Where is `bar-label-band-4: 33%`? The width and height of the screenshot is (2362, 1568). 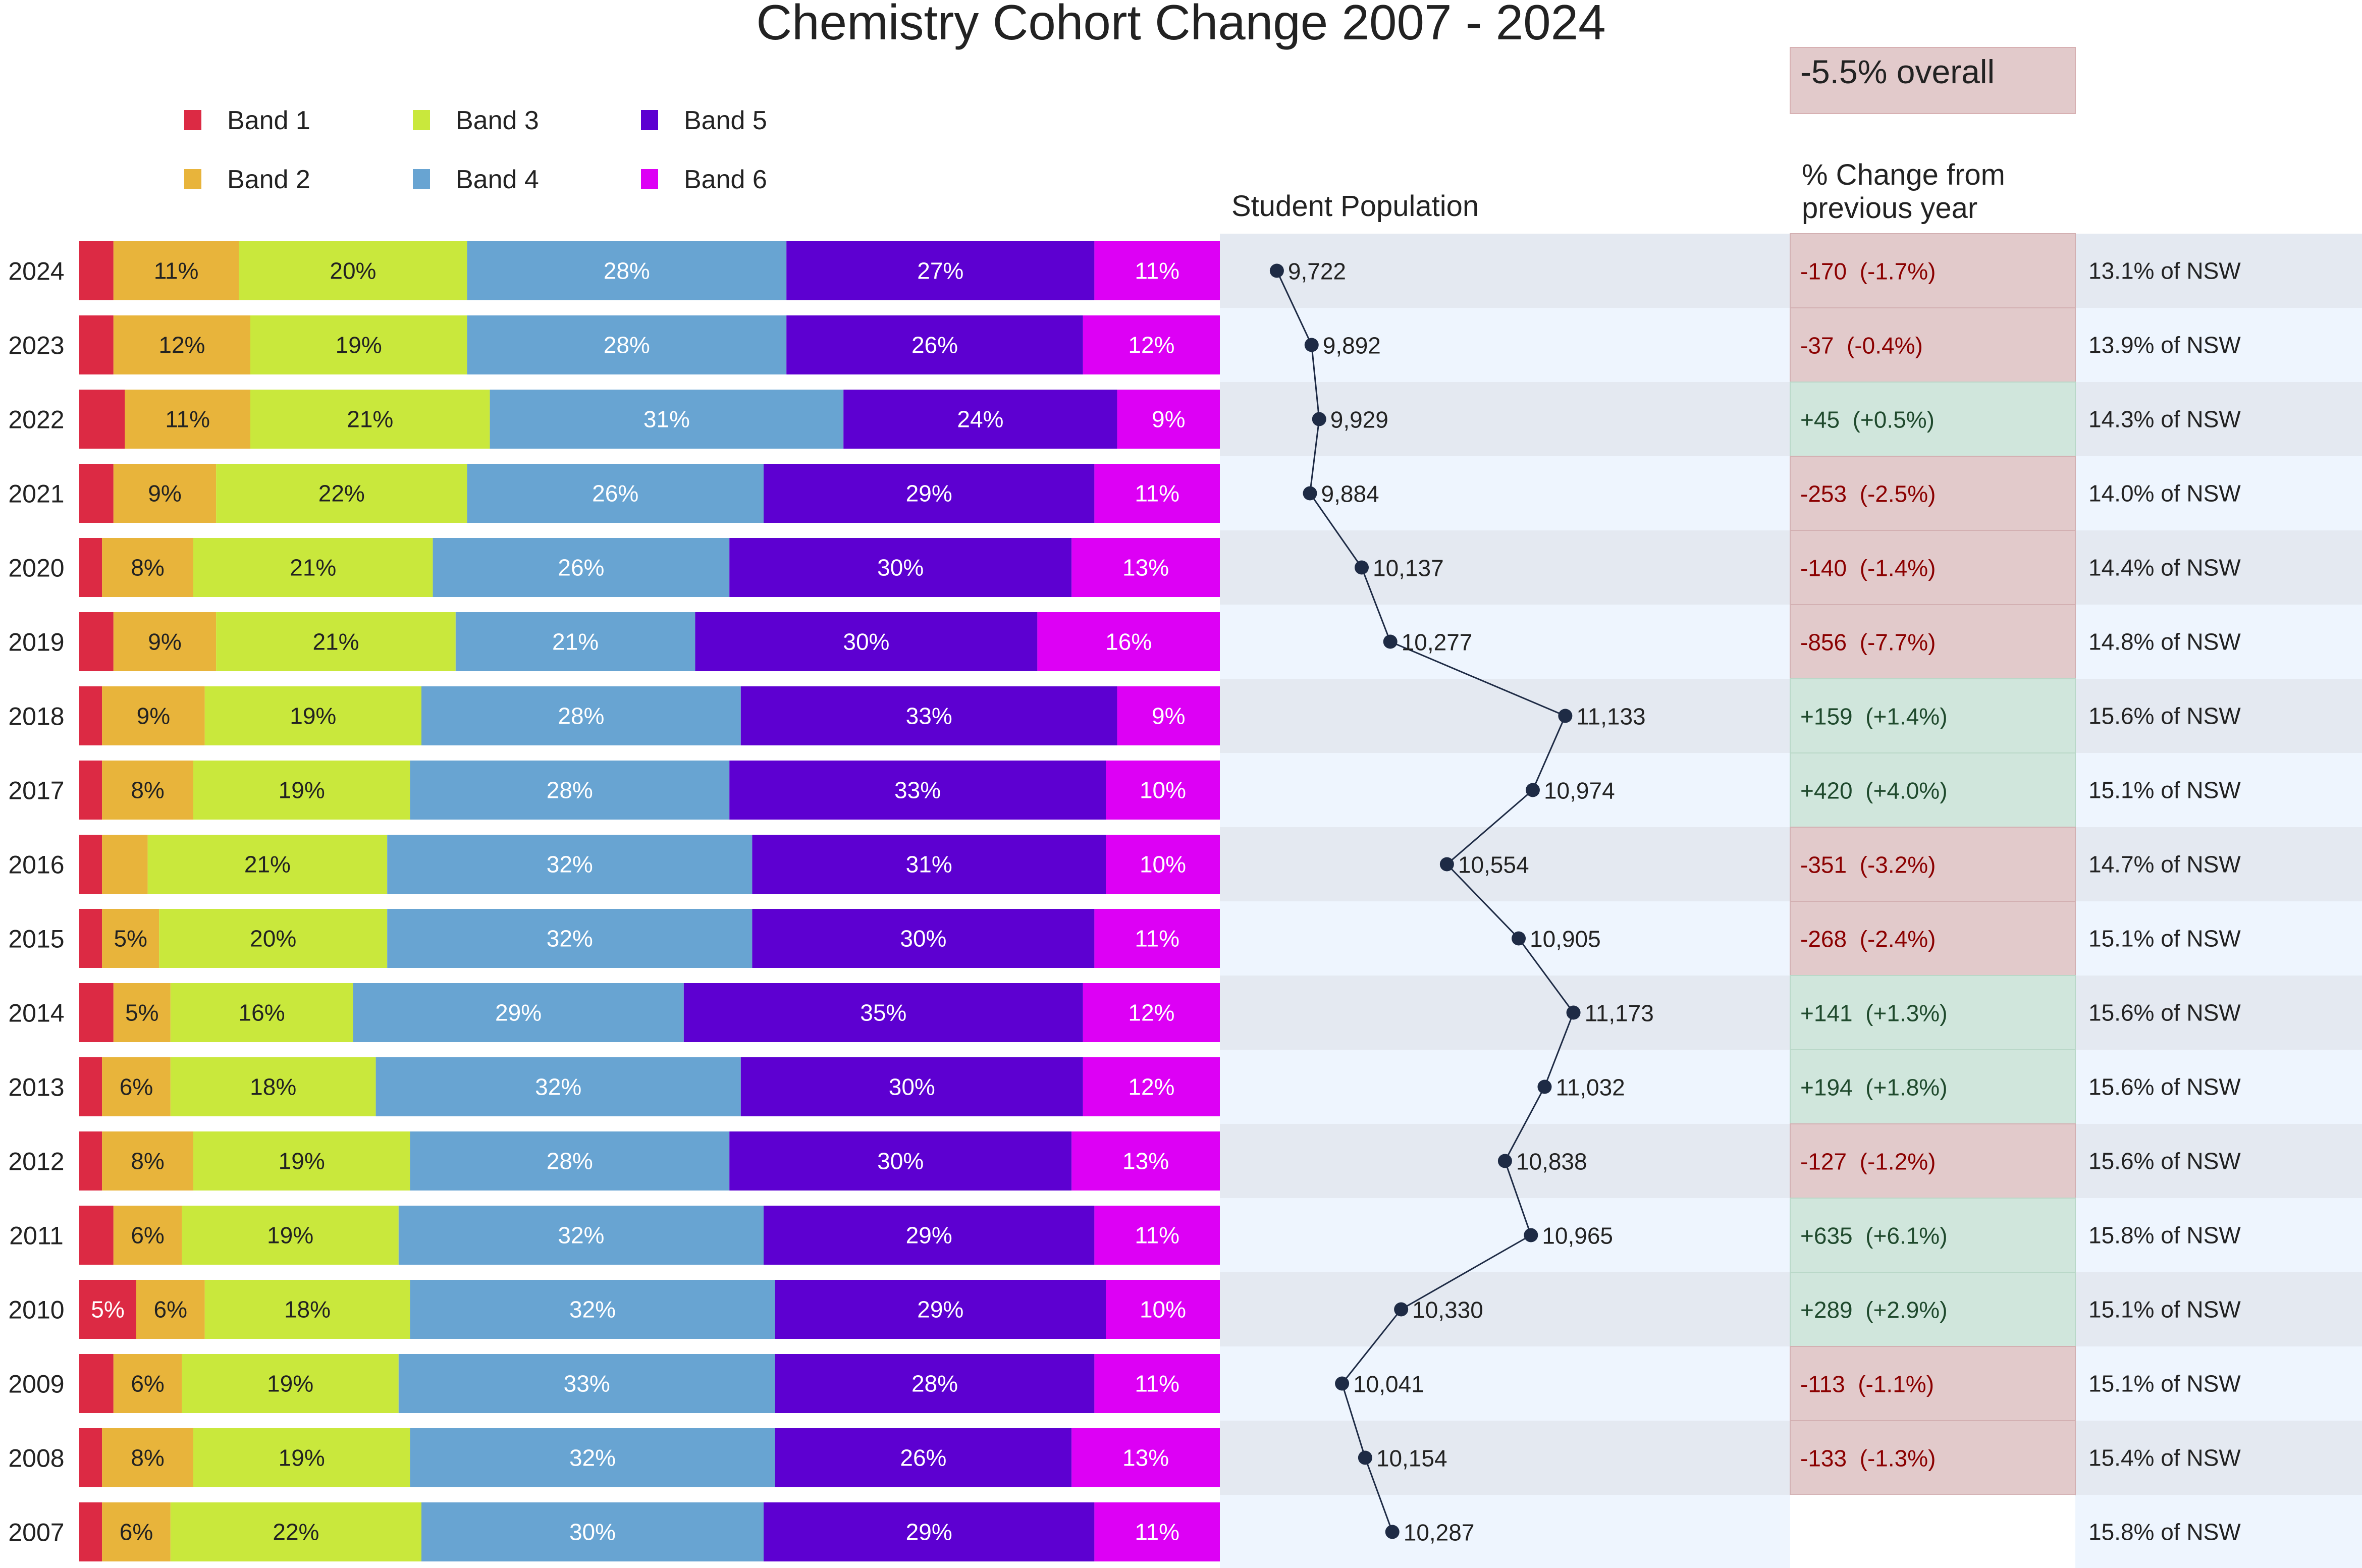 bar-label-band-4: 33% is located at coordinates (587, 1384).